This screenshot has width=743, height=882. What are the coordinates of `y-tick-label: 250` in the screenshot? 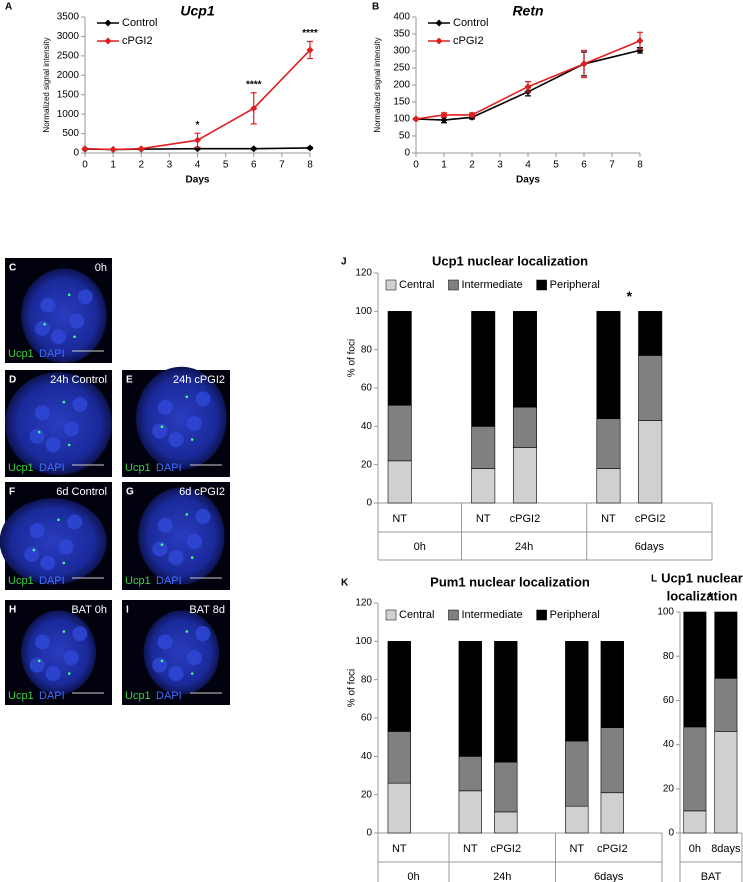 It's located at (401, 68).